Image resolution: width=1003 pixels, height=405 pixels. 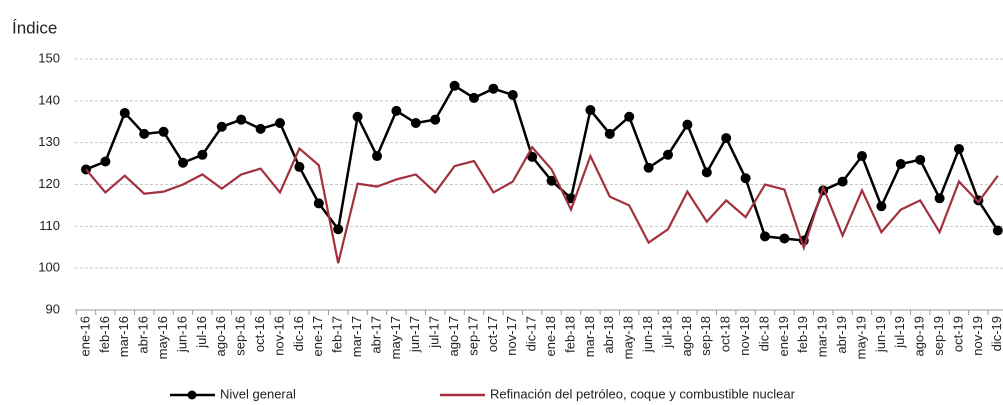 What do you see at coordinates (802, 334) in the screenshot?
I see `x-tick-label: feb-19` at bounding box center [802, 334].